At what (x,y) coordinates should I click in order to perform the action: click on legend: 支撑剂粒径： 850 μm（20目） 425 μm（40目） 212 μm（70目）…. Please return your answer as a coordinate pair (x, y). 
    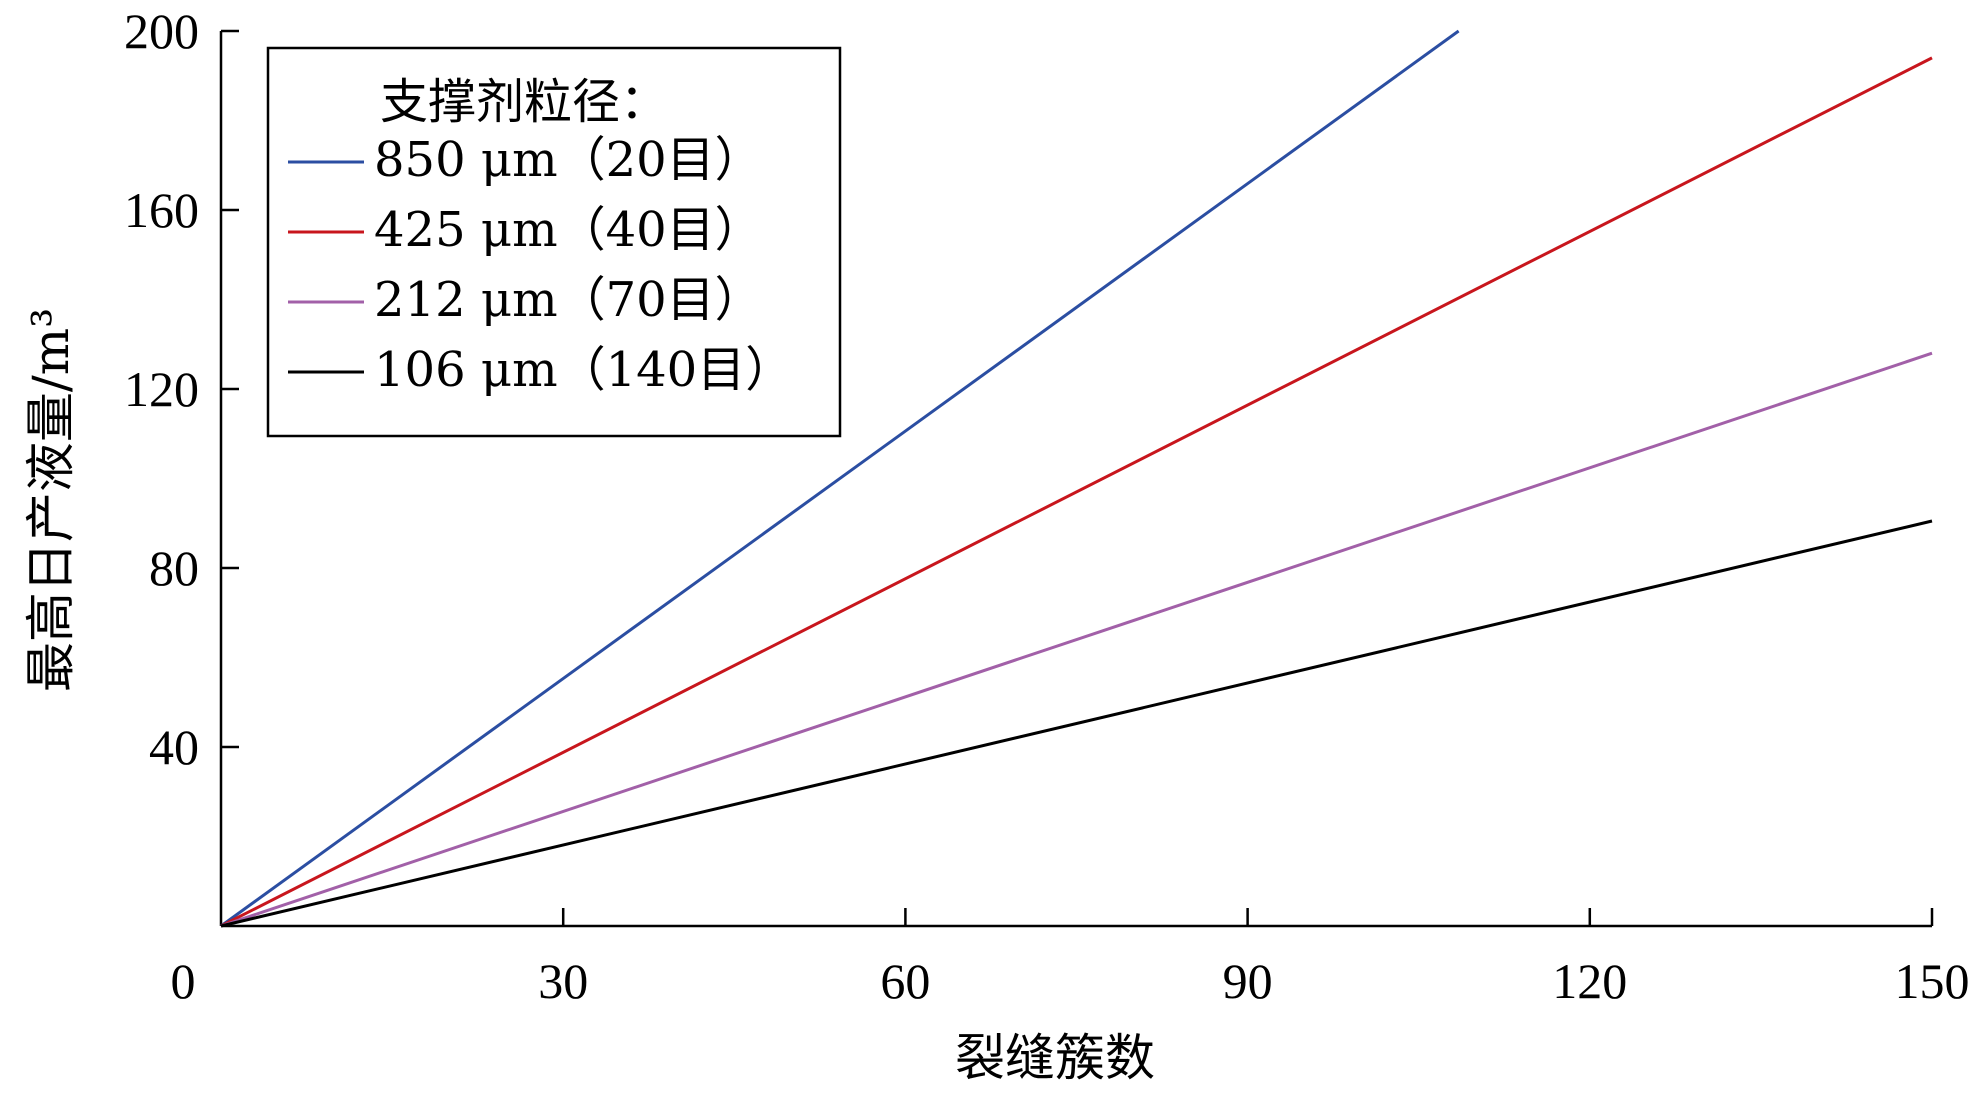
    Looking at the image, I should click on (554, 242).